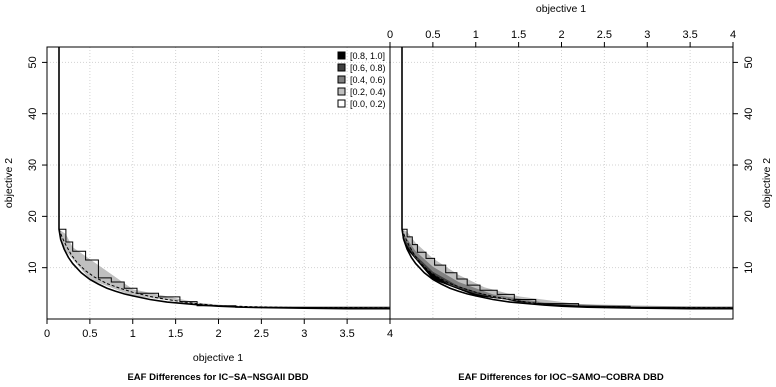 The width and height of the screenshot is (776, 387). What do you see at coordinates (9, 183) in the screenshot?
I see `left-y-axis-title: objective 2` at bounding box center [9, 183].